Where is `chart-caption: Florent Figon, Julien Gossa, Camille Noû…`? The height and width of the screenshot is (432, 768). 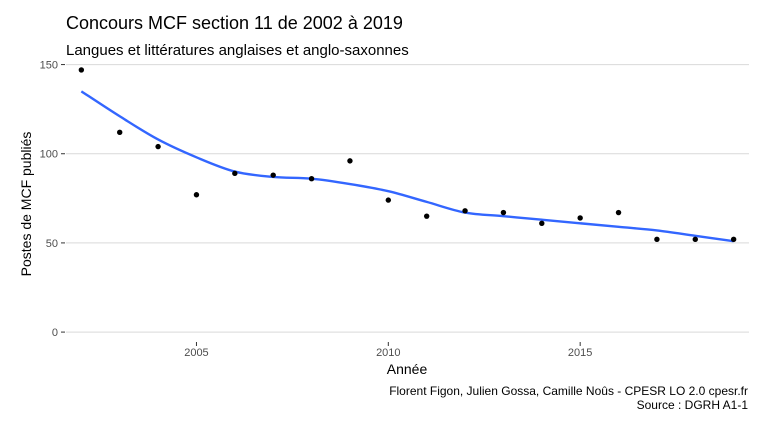 chart-caption: Florent Figon, Julien Gossa, Camille Noû… is located at coordinates (568, 398).